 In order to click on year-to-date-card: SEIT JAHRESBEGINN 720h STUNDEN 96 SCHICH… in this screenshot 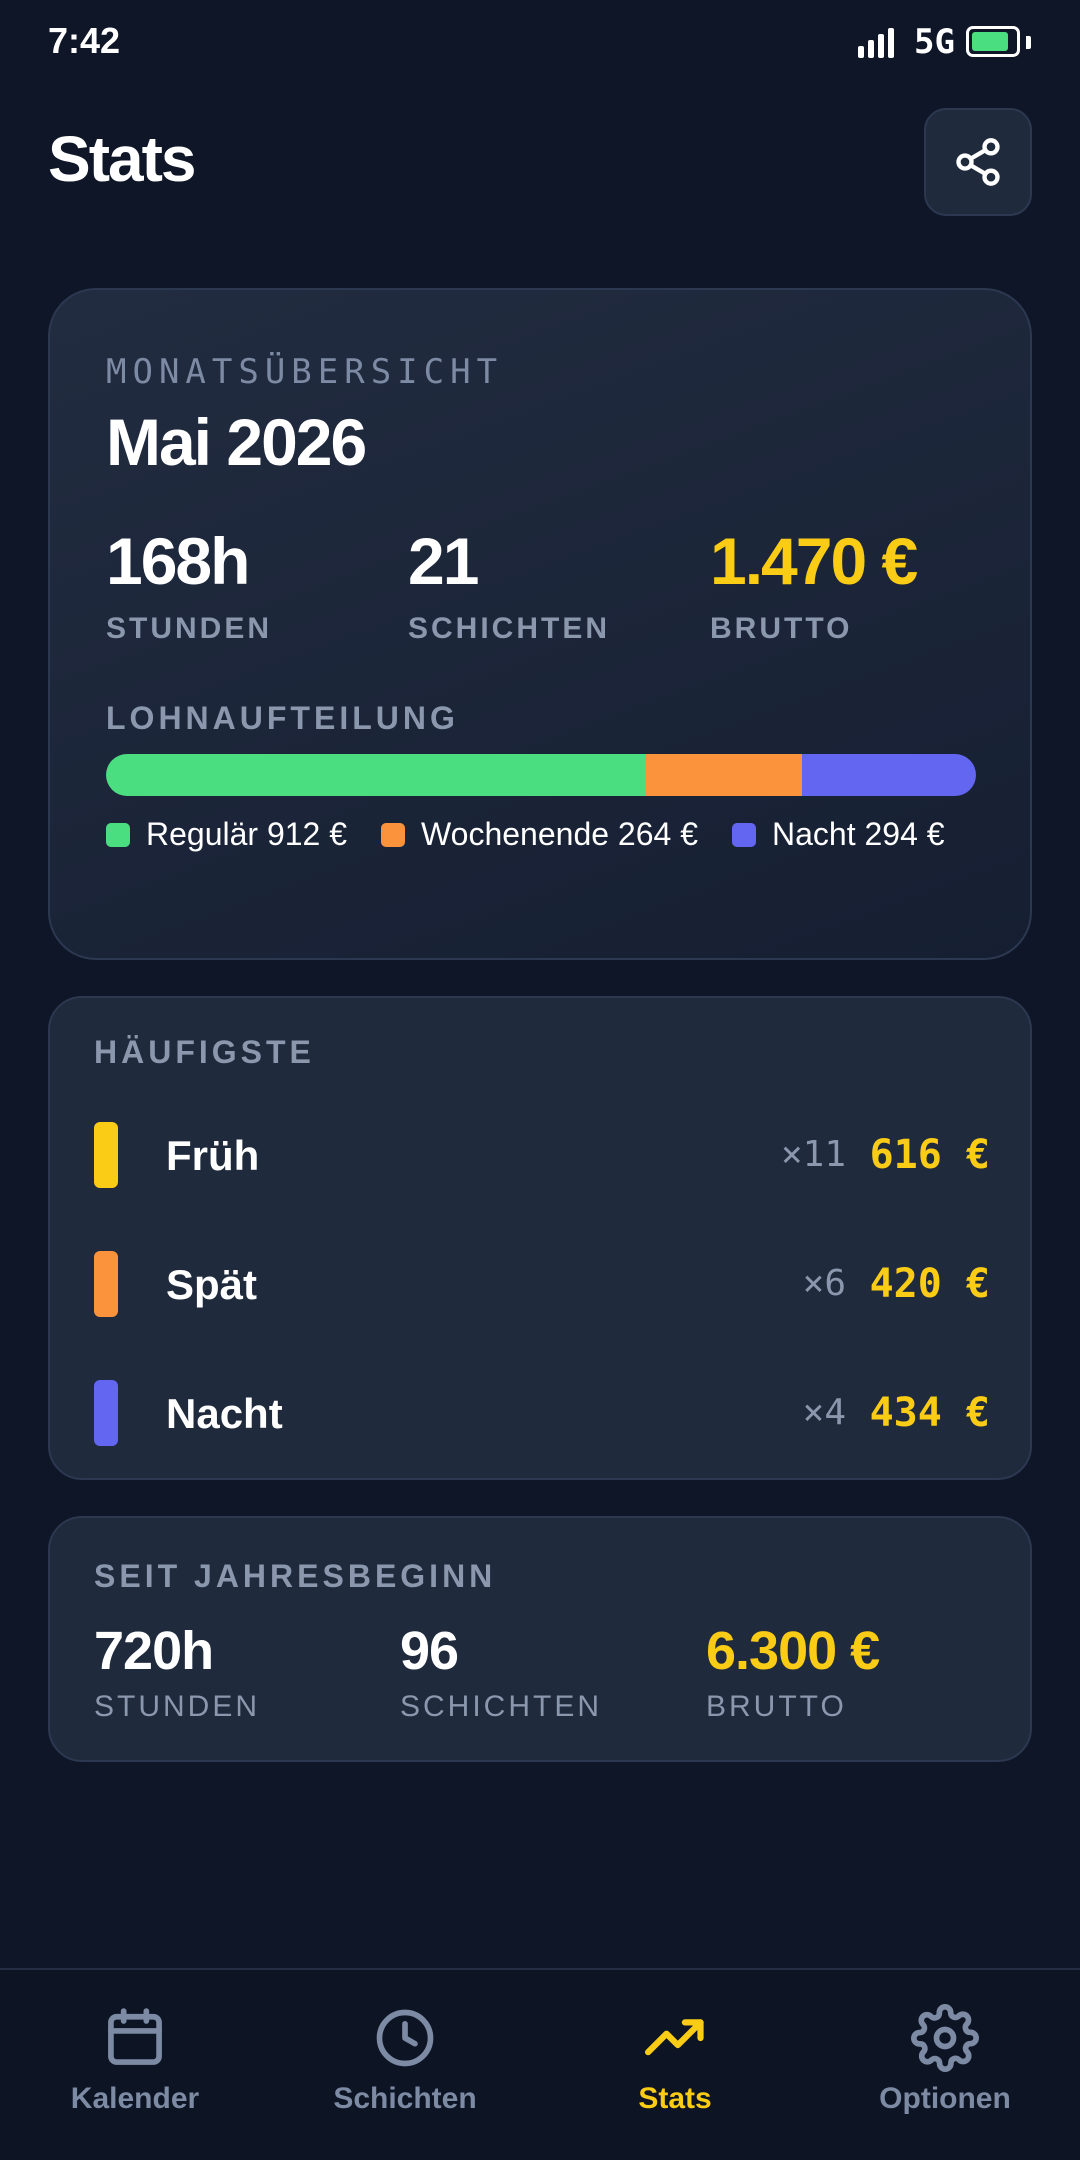, I will do `click(540, 1639)`.